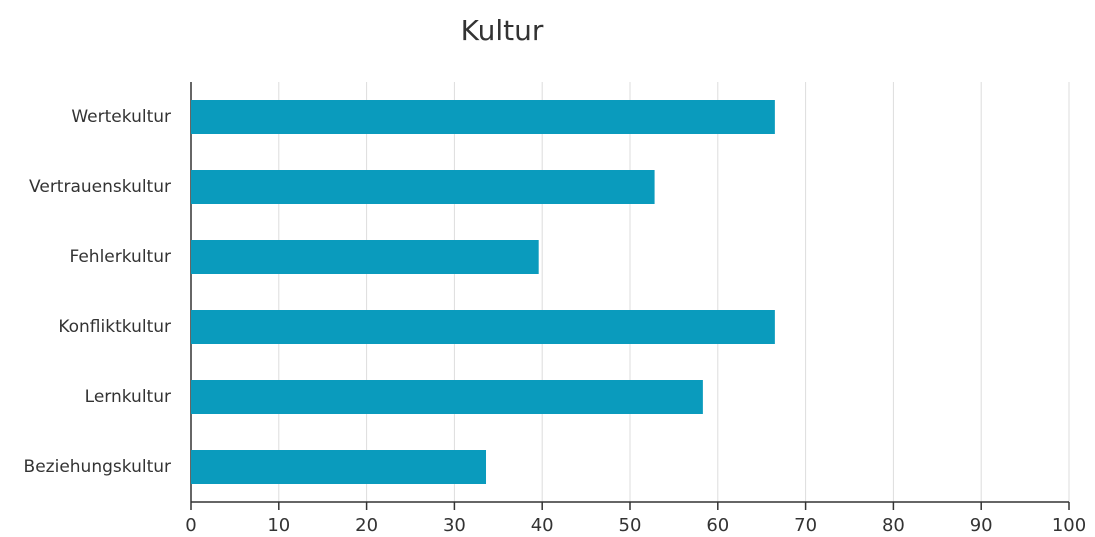 The image size is (1095, 537). I want to click on x-tick-label: 90, so click(981, 525).